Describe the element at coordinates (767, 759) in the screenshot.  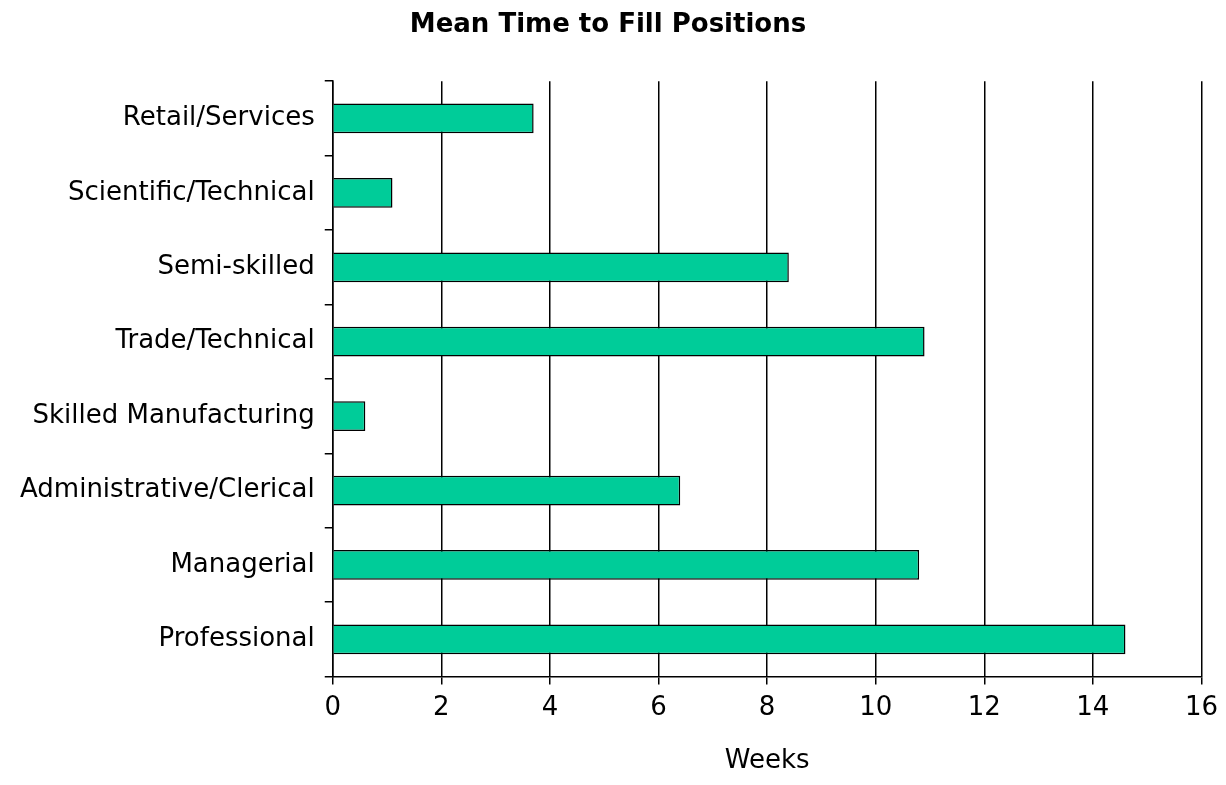
I see `x-axis-title: Weeks` at that location.